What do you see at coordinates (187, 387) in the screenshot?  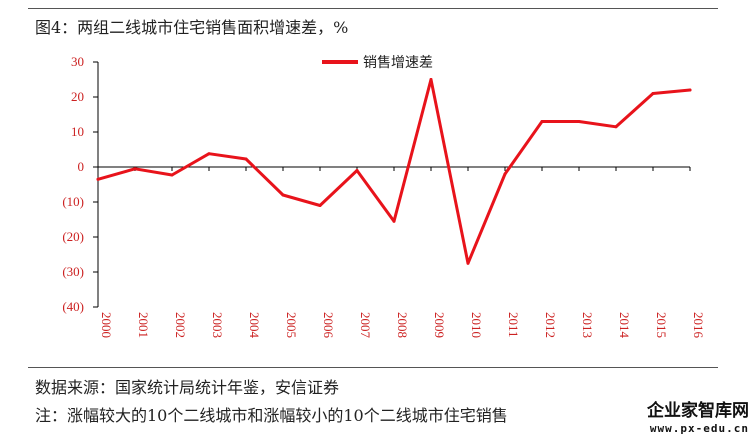 I see `source-text: 数据来源：国家统计局统计年鉴，安信证券` at bounding box center [187, 387].